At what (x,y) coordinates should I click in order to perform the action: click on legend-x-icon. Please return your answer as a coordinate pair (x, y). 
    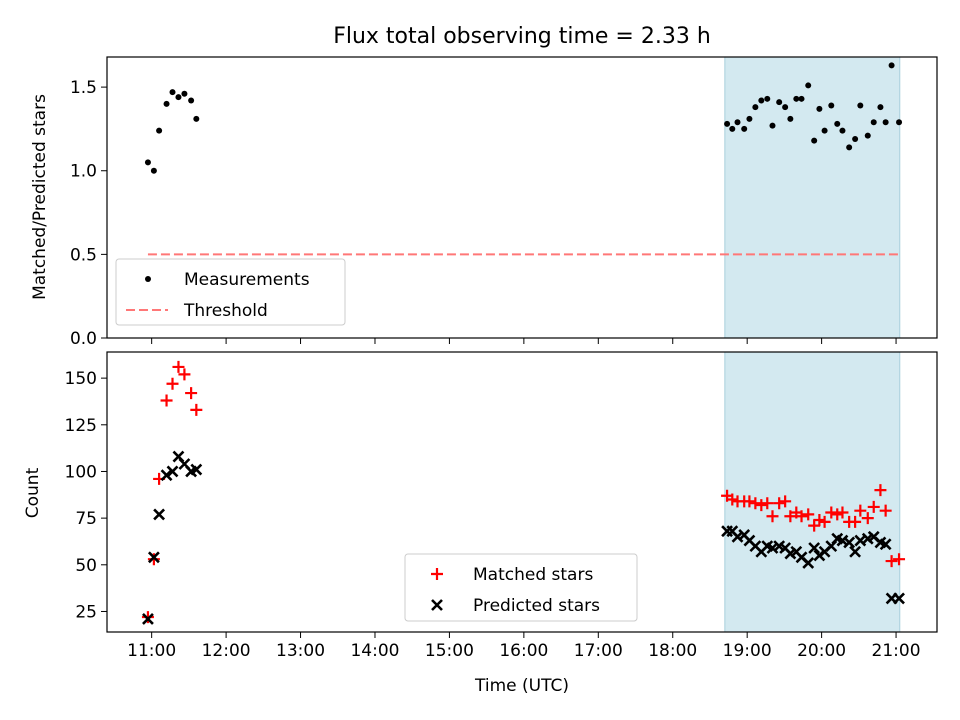
    Looking at the image, I should click on (437, 605).